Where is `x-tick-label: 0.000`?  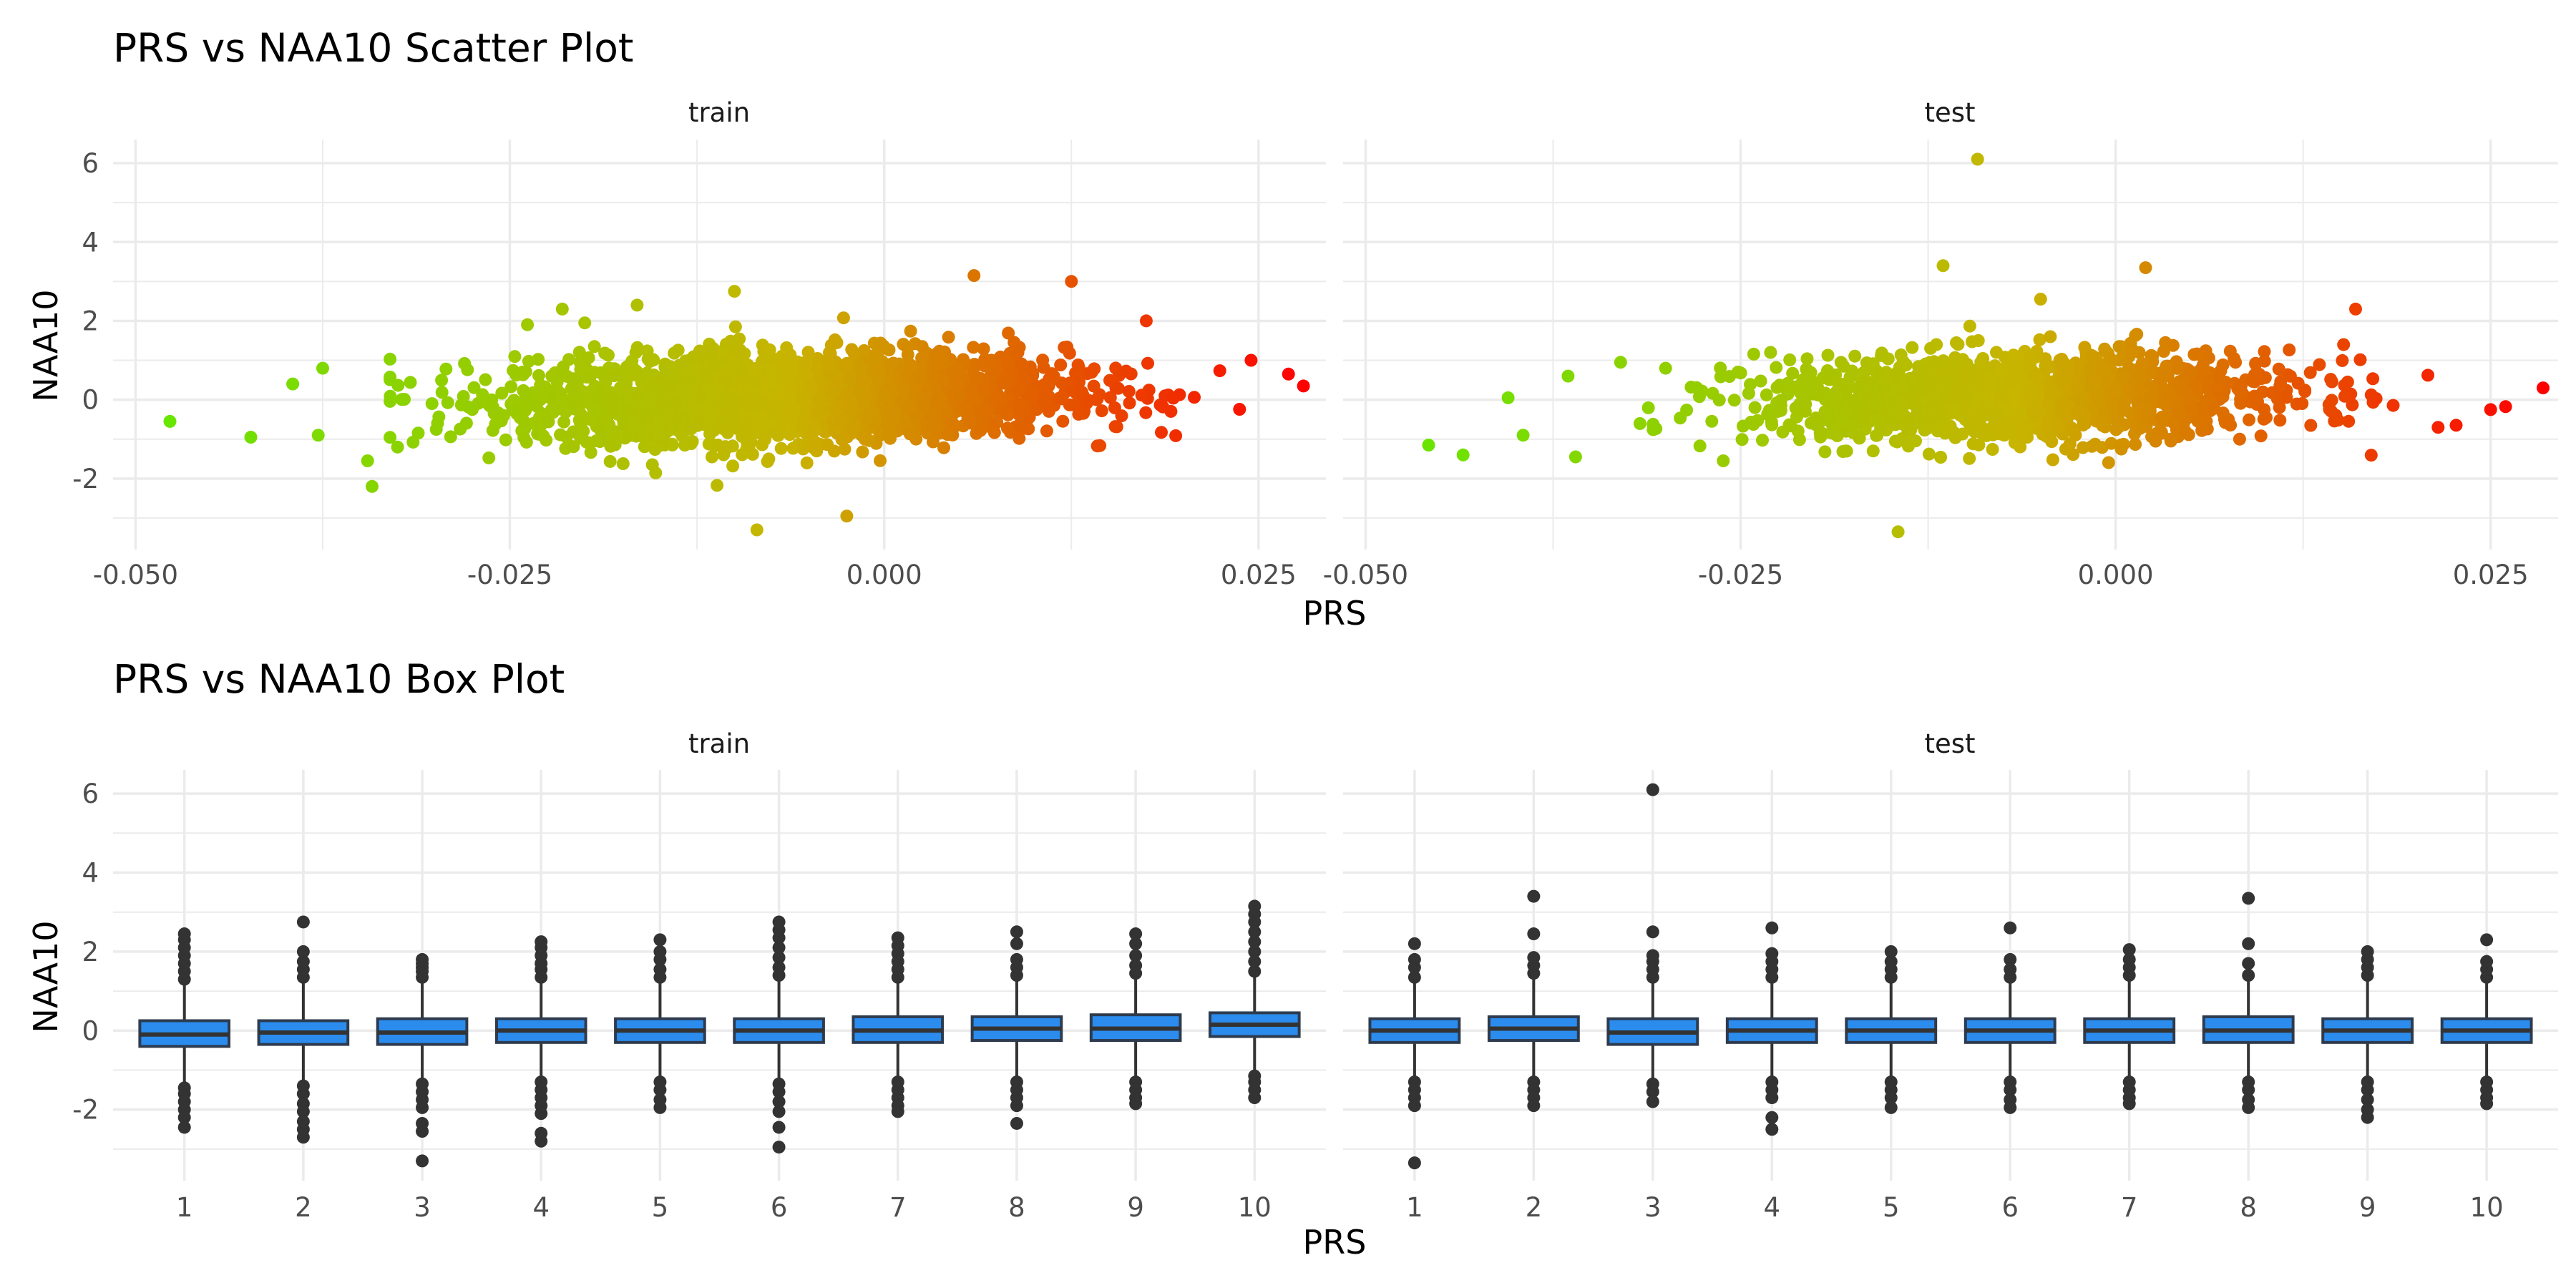
x-tick-label: 0.000 is located at coordinates (884, 575).